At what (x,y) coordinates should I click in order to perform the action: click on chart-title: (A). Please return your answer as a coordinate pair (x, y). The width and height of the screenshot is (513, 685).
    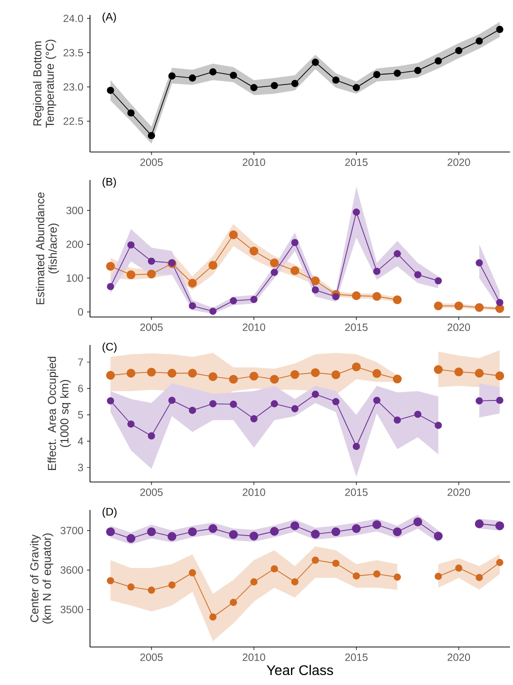
    Looking at the image, I should click on (109, 17).